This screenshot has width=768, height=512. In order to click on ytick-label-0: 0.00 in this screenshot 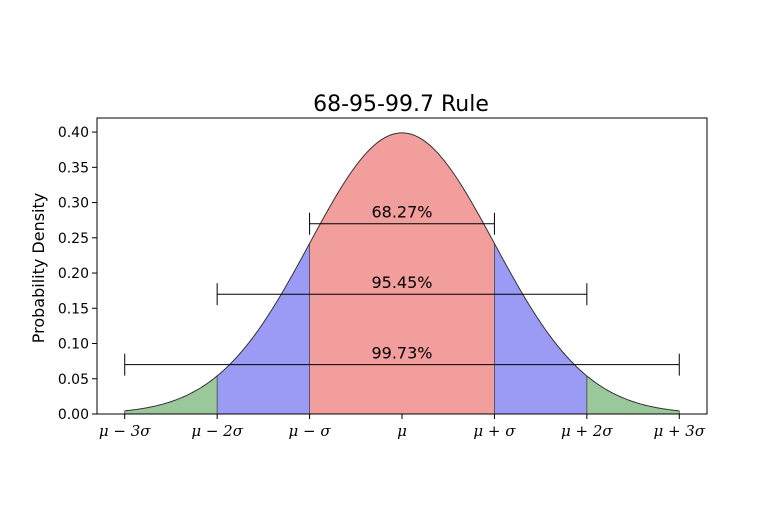, I will do `click(73, 415)`.